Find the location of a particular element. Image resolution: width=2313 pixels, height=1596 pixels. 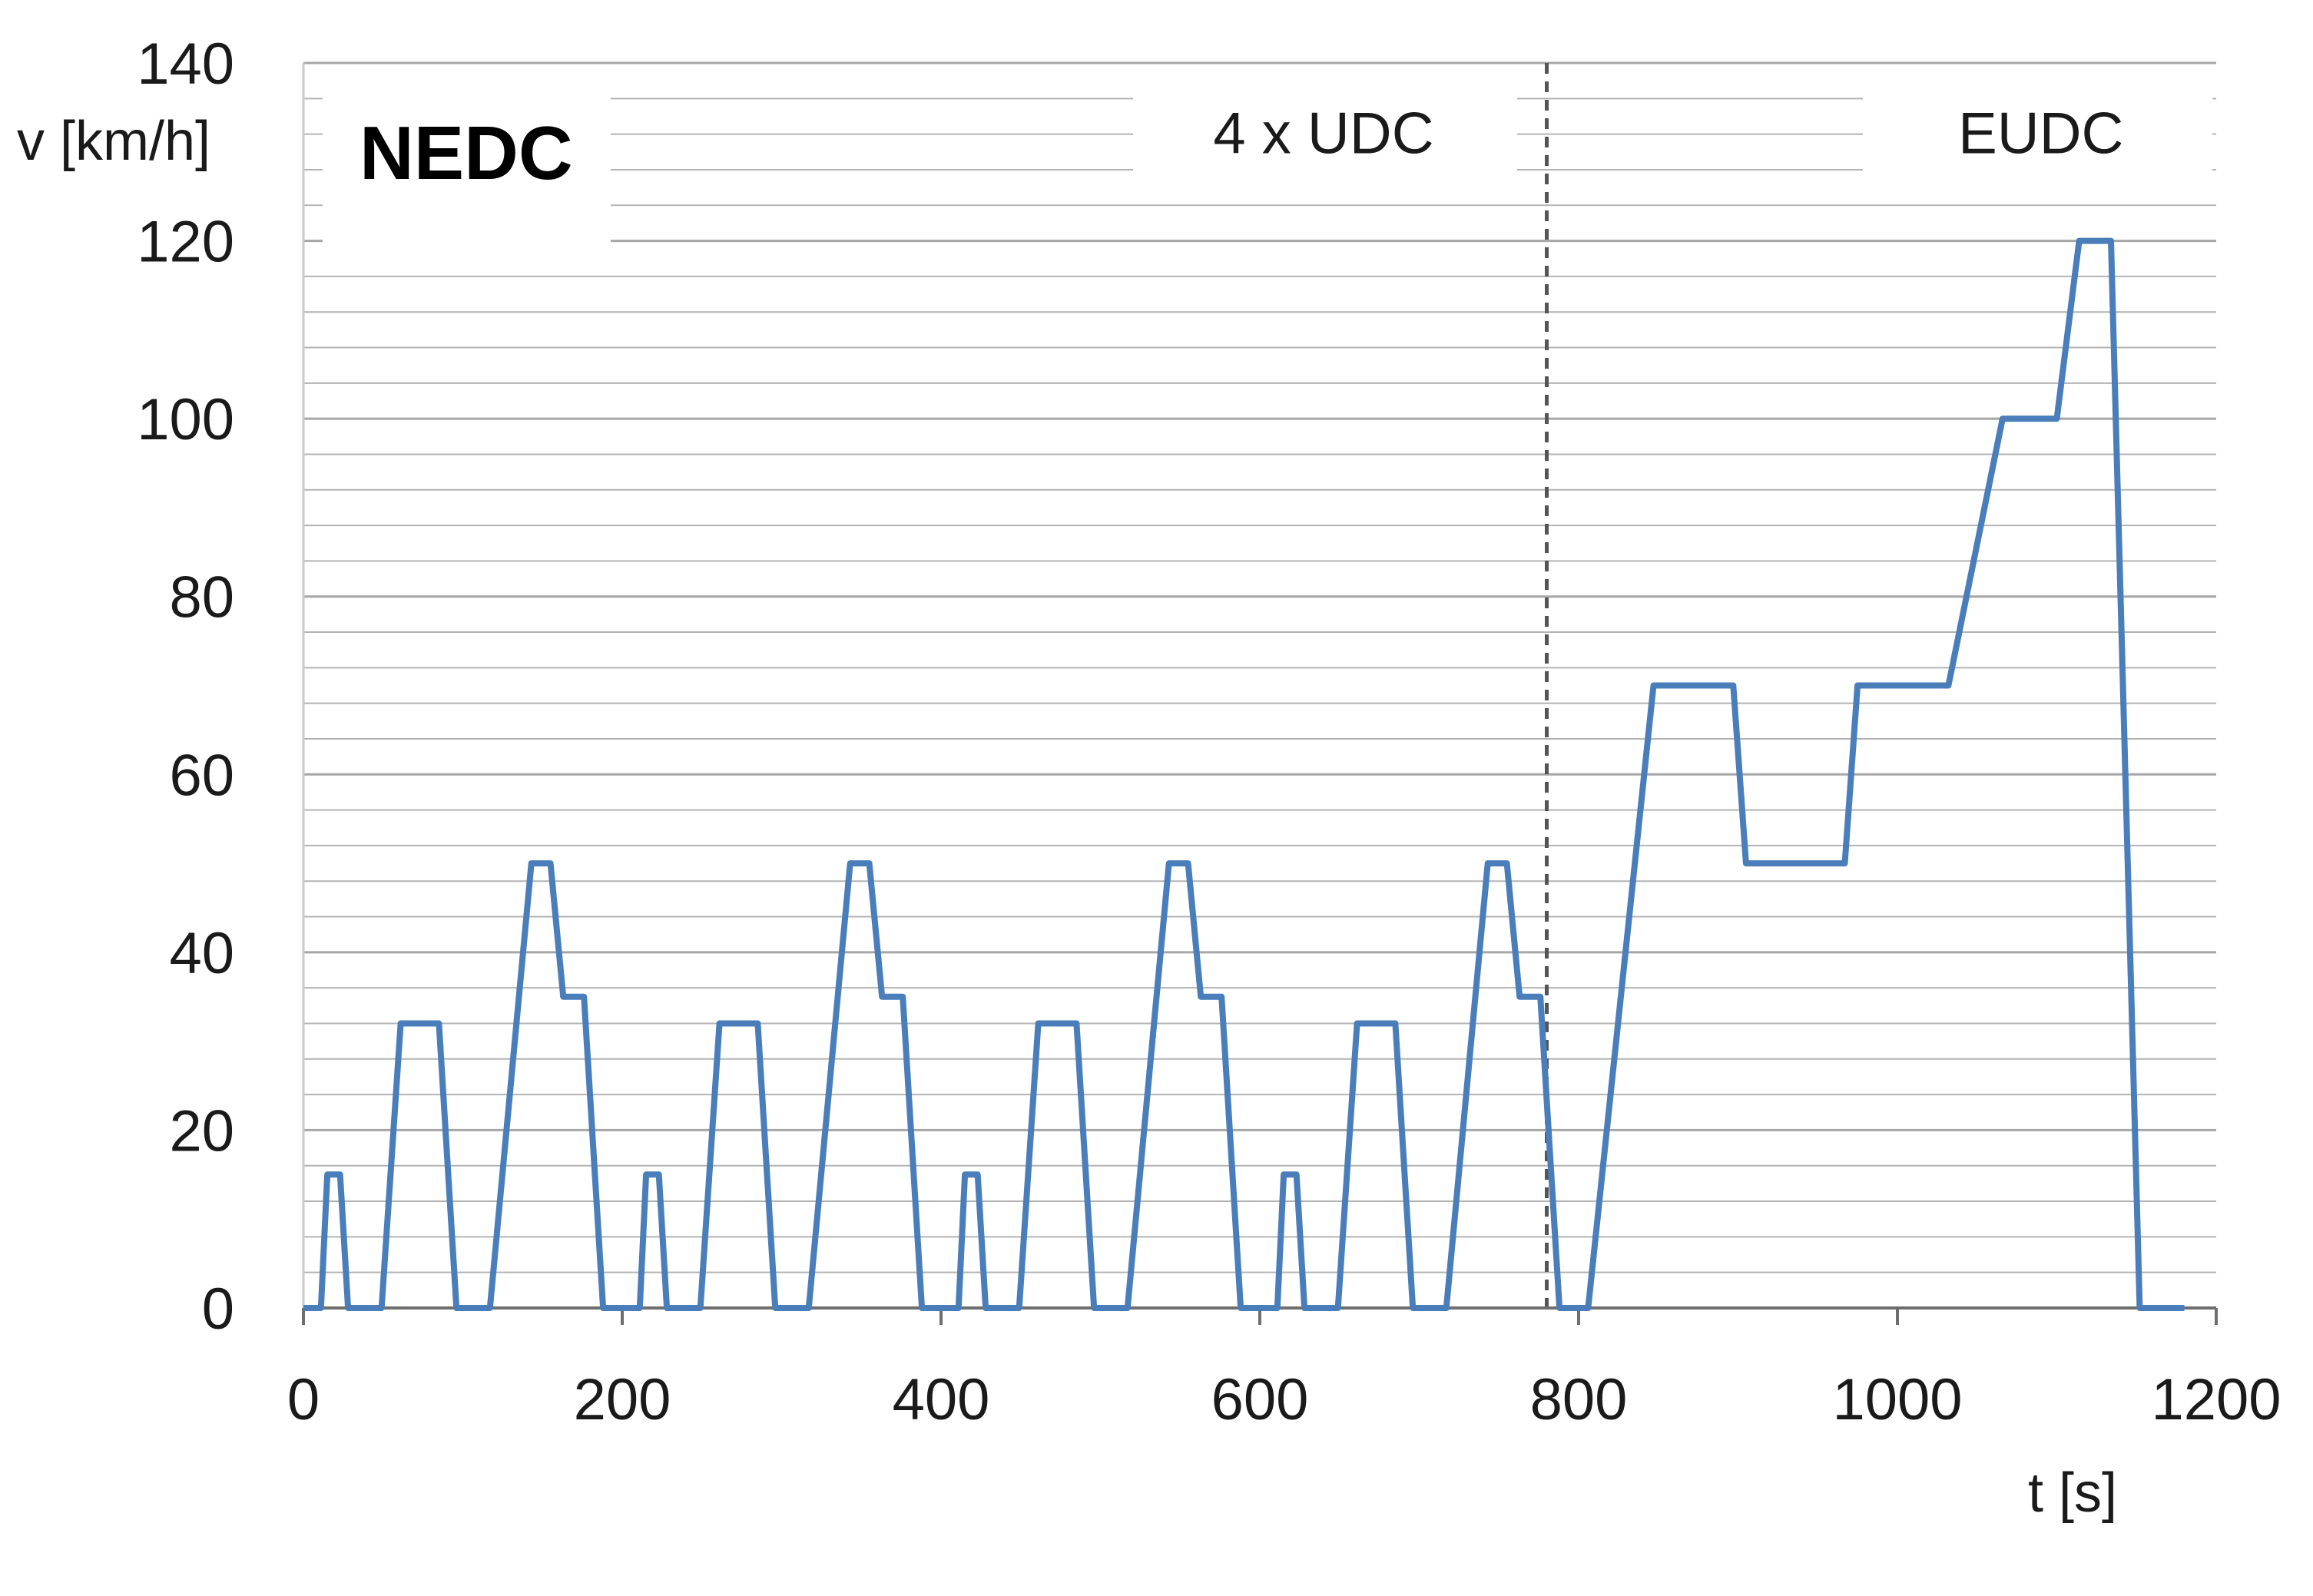

y-tick-label: 100 is located at coordinates (185, 419).